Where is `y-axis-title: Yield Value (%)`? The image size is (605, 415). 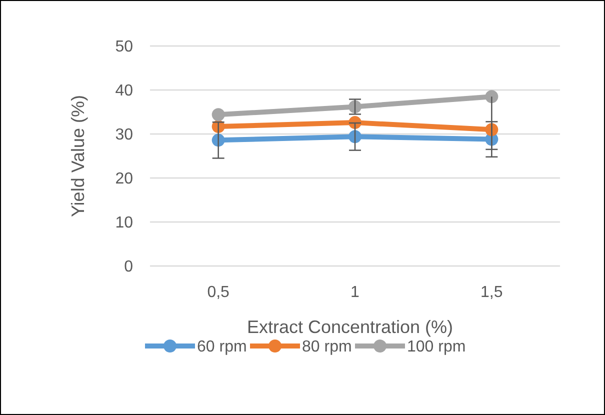 y-axis-title: Yield Value (%) is located at coordinates (78, 156).